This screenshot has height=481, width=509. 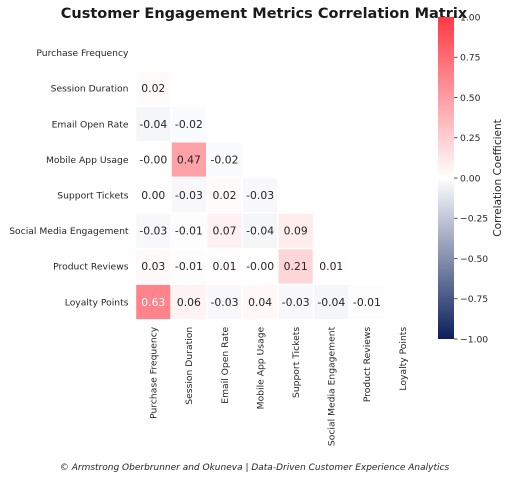 What do you see at coordinates (446, 178) in the screenshot?
I see `colorbar` at bounding box center [446, 178].